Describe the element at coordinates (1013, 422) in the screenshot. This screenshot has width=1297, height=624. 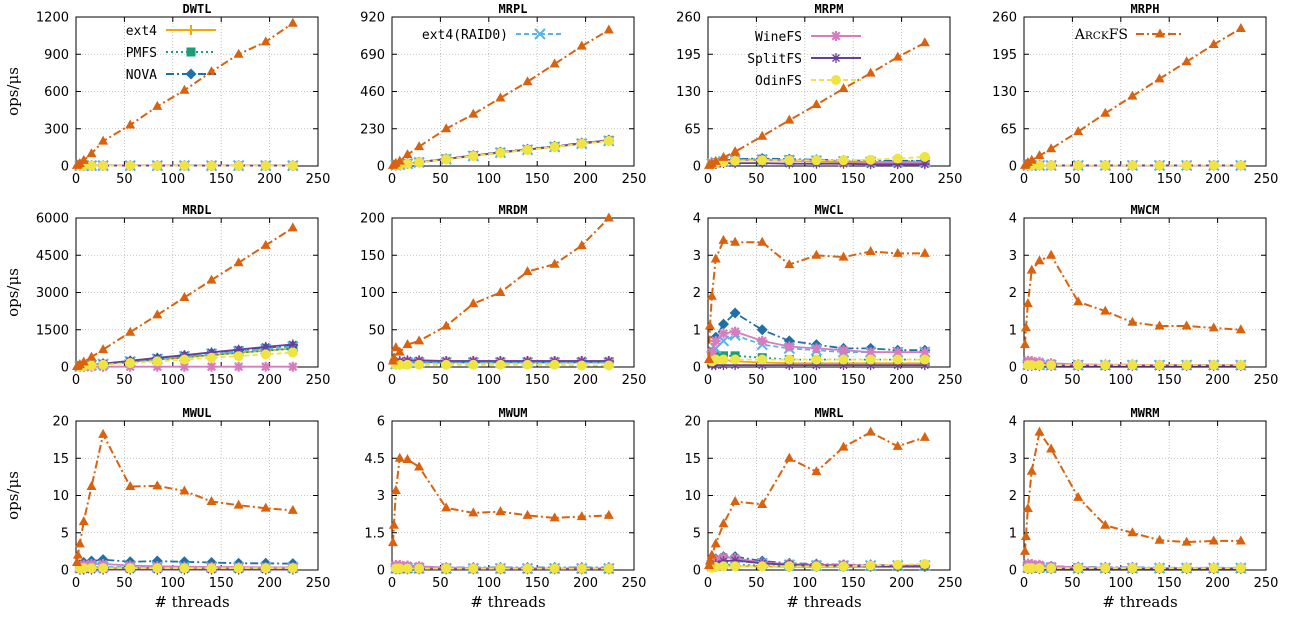
I see `y-tick-label: 4` at that location.